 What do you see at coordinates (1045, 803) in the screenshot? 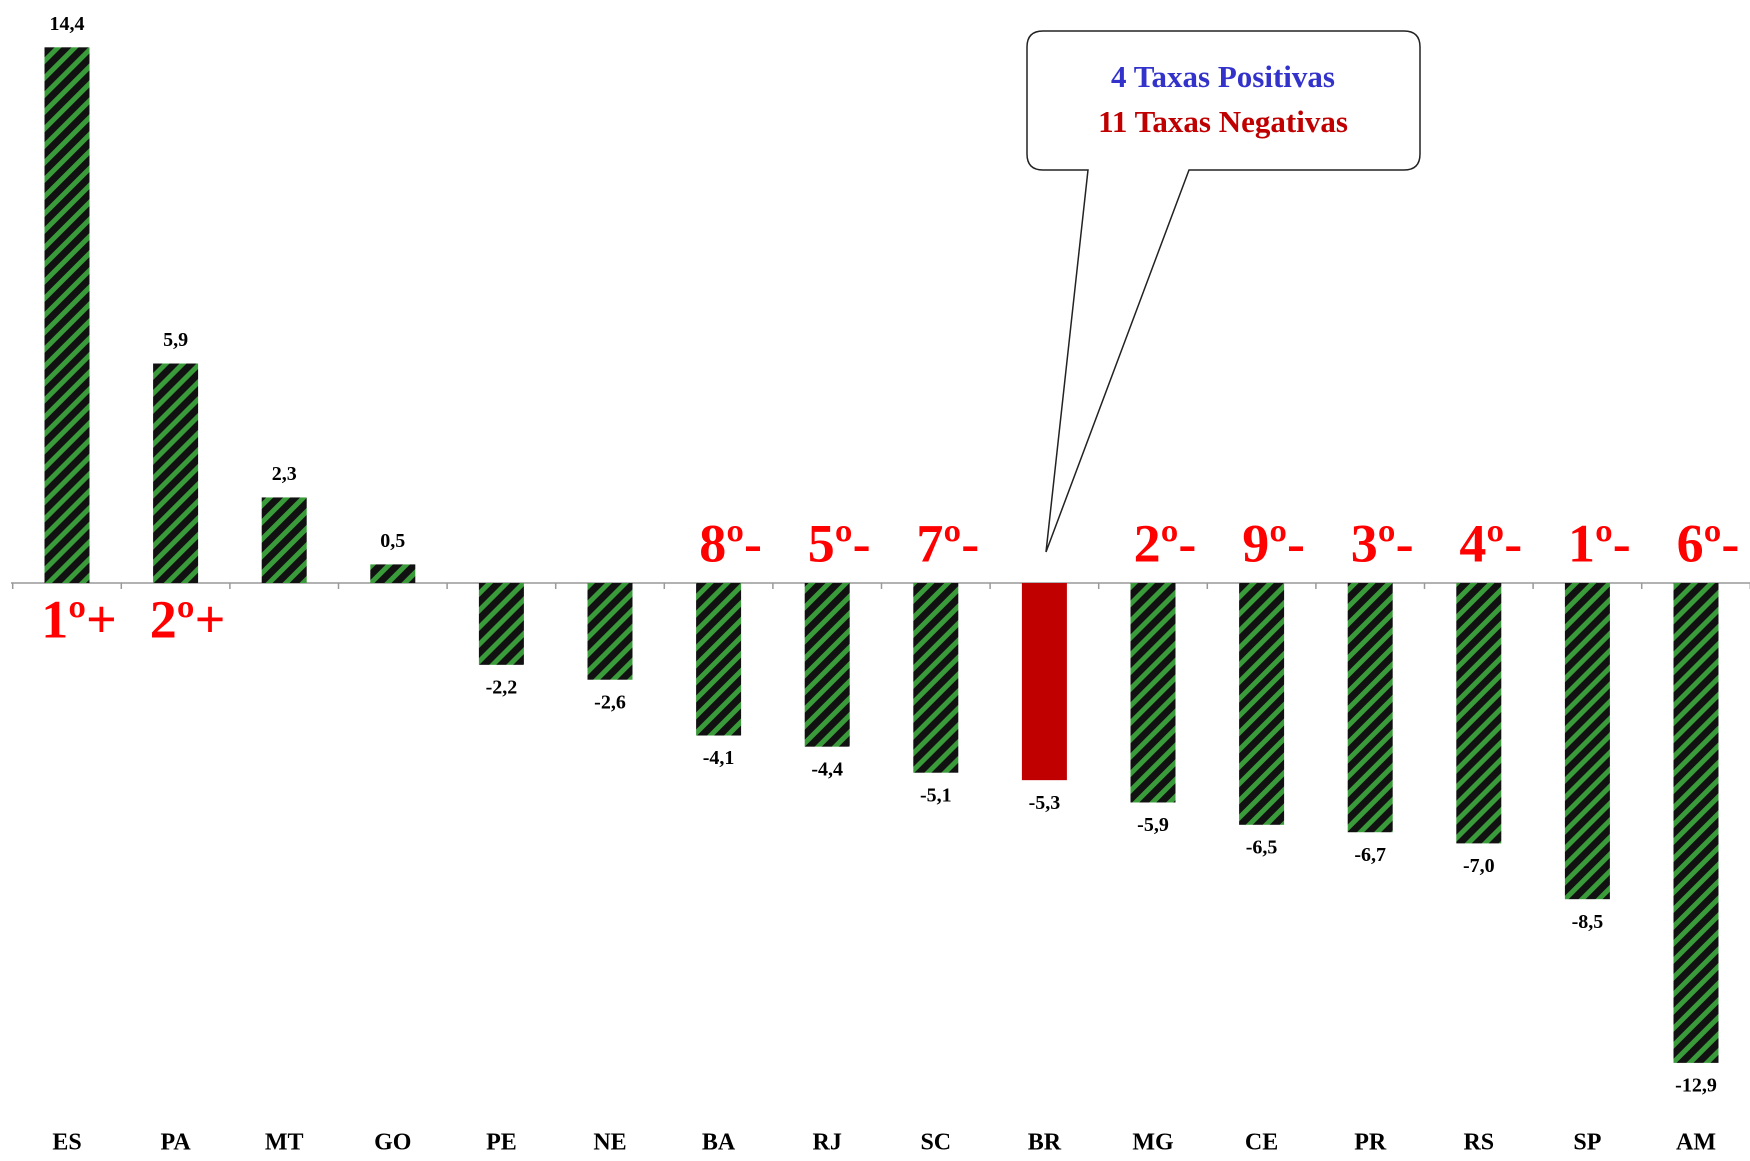
I see `value-label: -5,3` at bounding box center [1045, 803].